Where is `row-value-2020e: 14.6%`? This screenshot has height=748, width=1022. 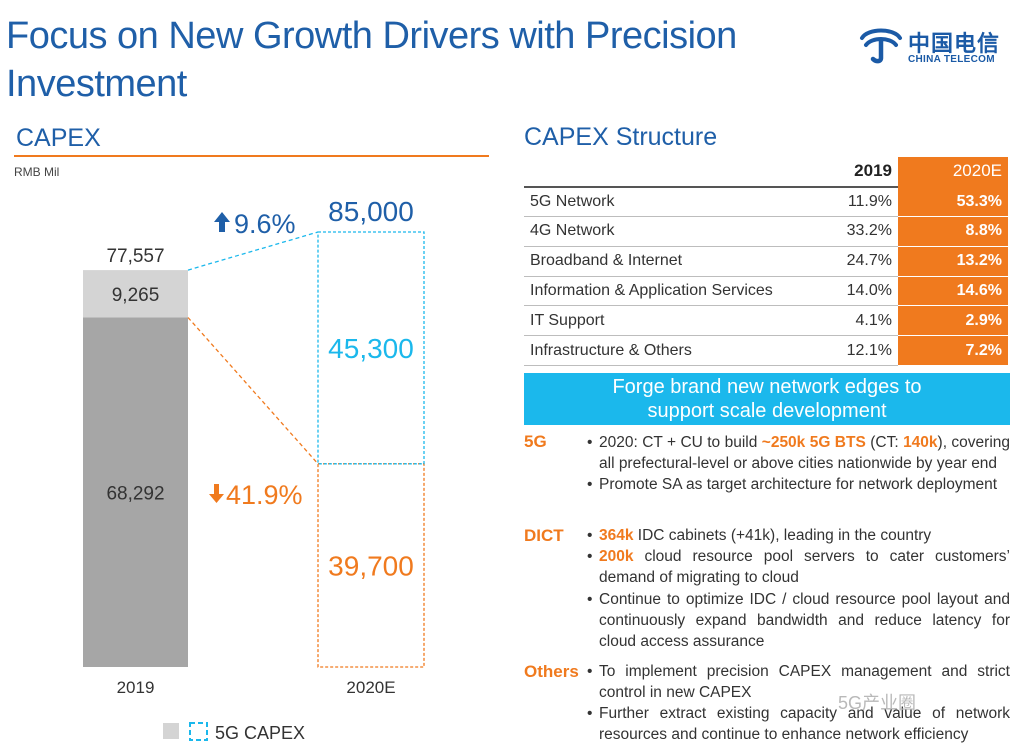 row-value-2020e: 14.6% is located at coordinates (953, 291).